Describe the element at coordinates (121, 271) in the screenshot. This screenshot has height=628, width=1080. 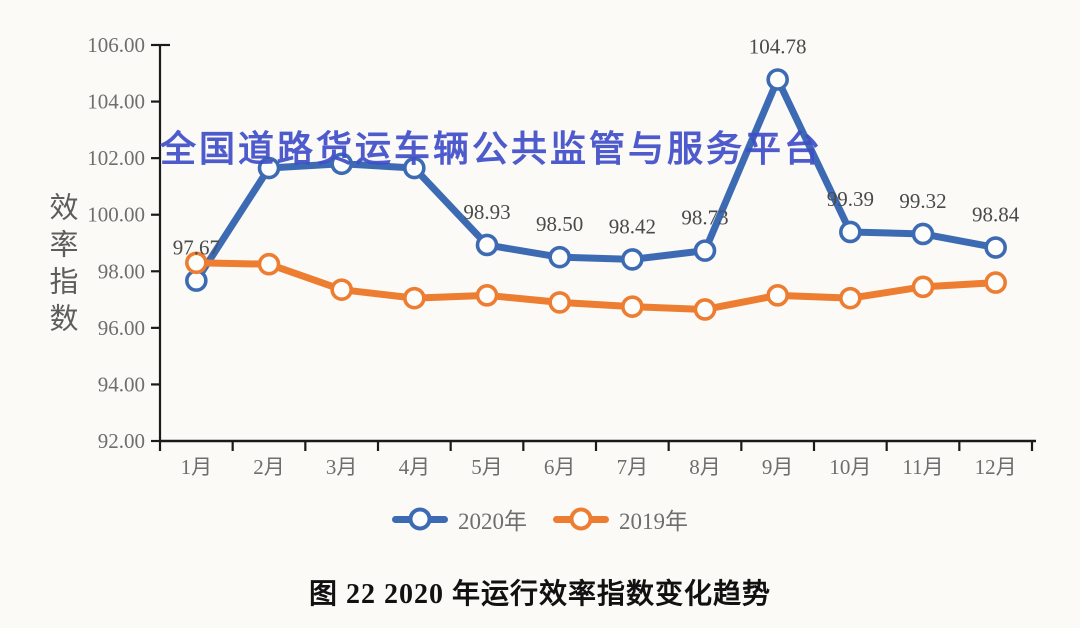
I see `y-tick-label: 98.00` at that location.